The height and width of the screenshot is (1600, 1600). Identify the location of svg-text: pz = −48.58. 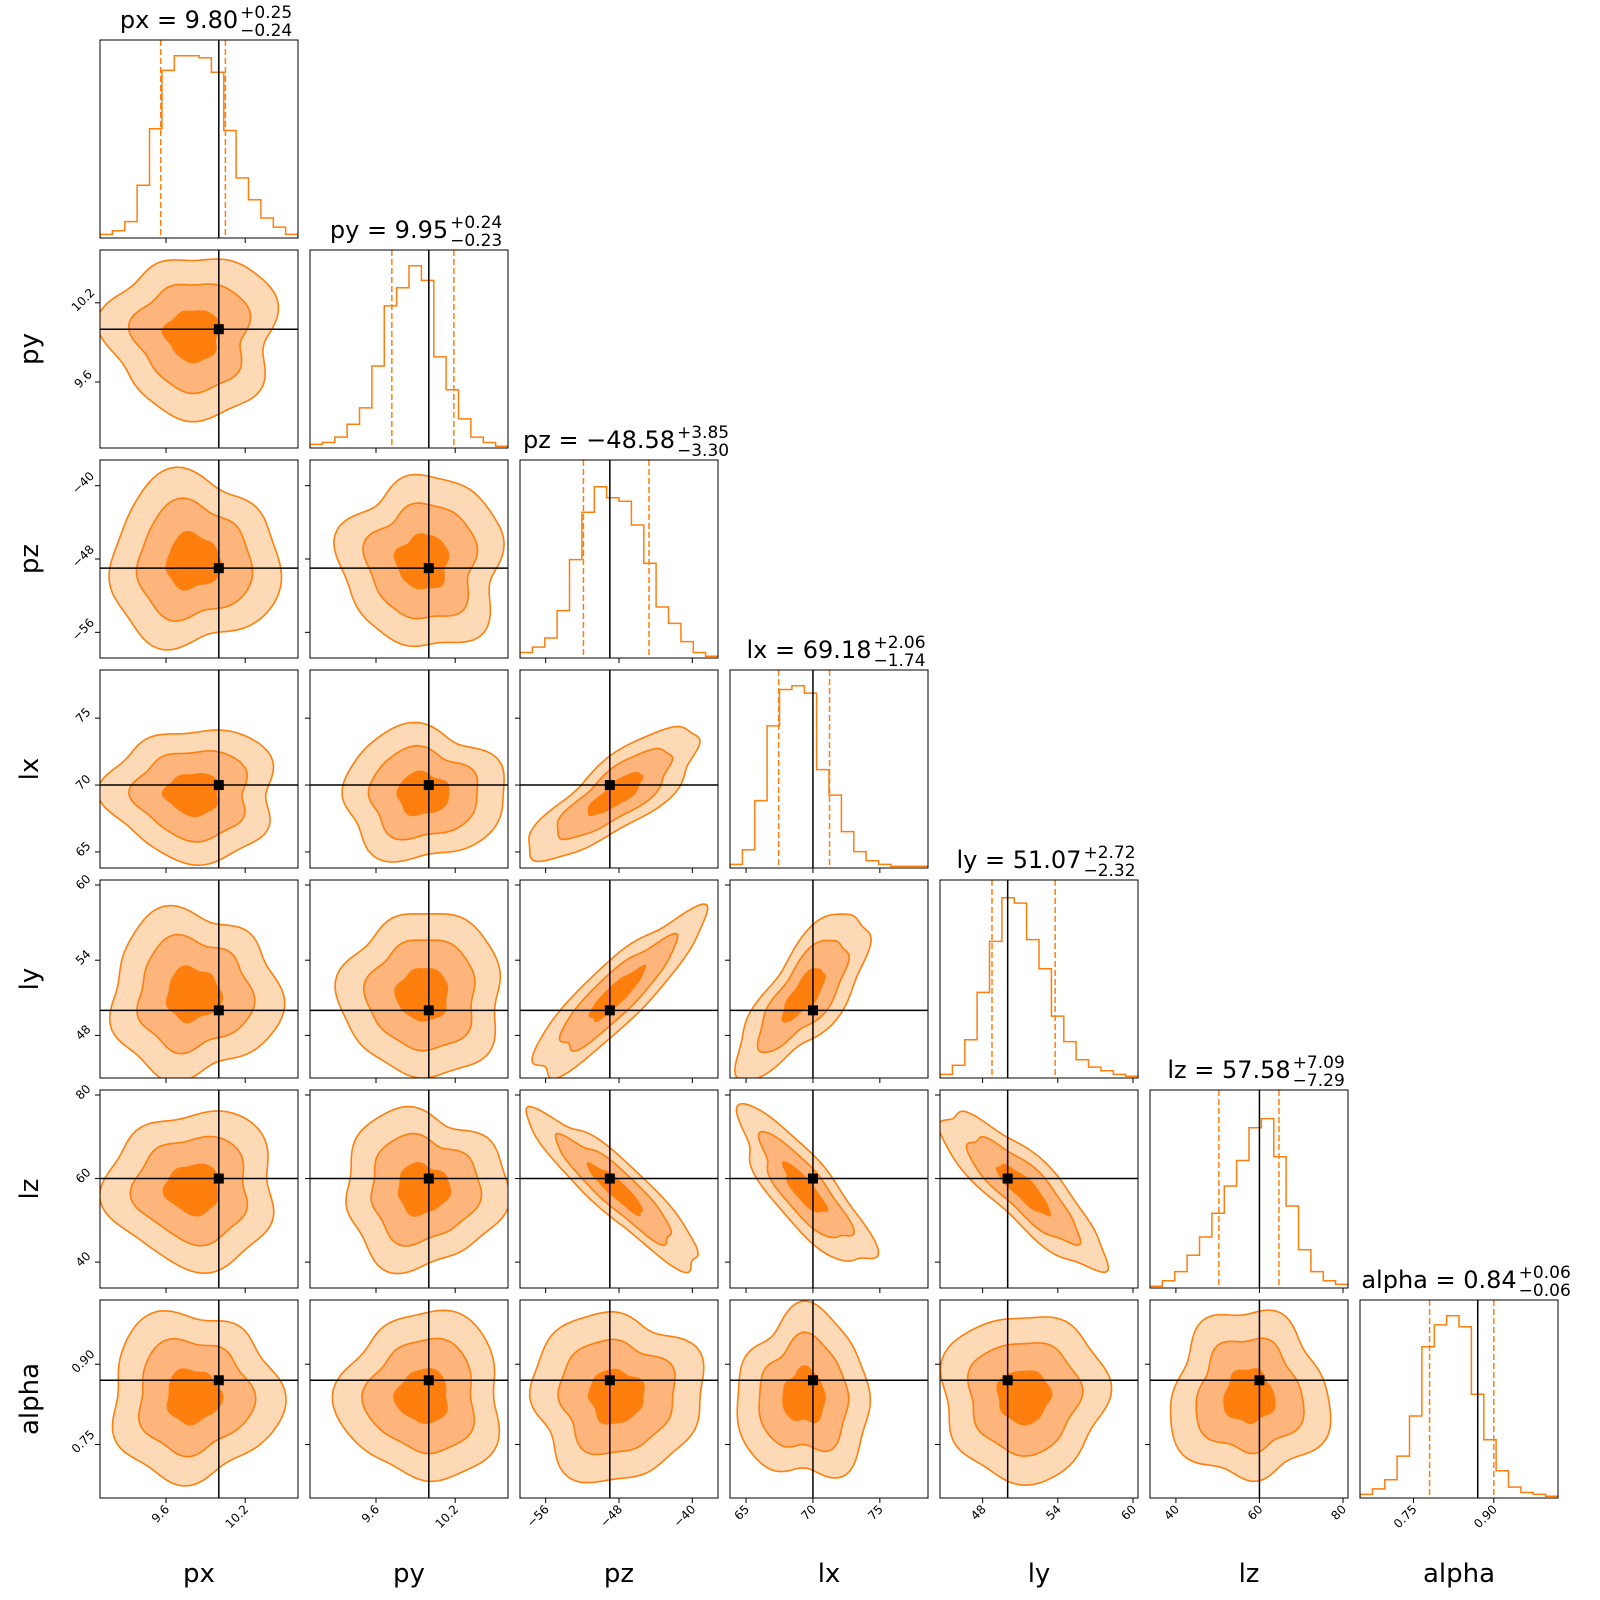
(599, 440).